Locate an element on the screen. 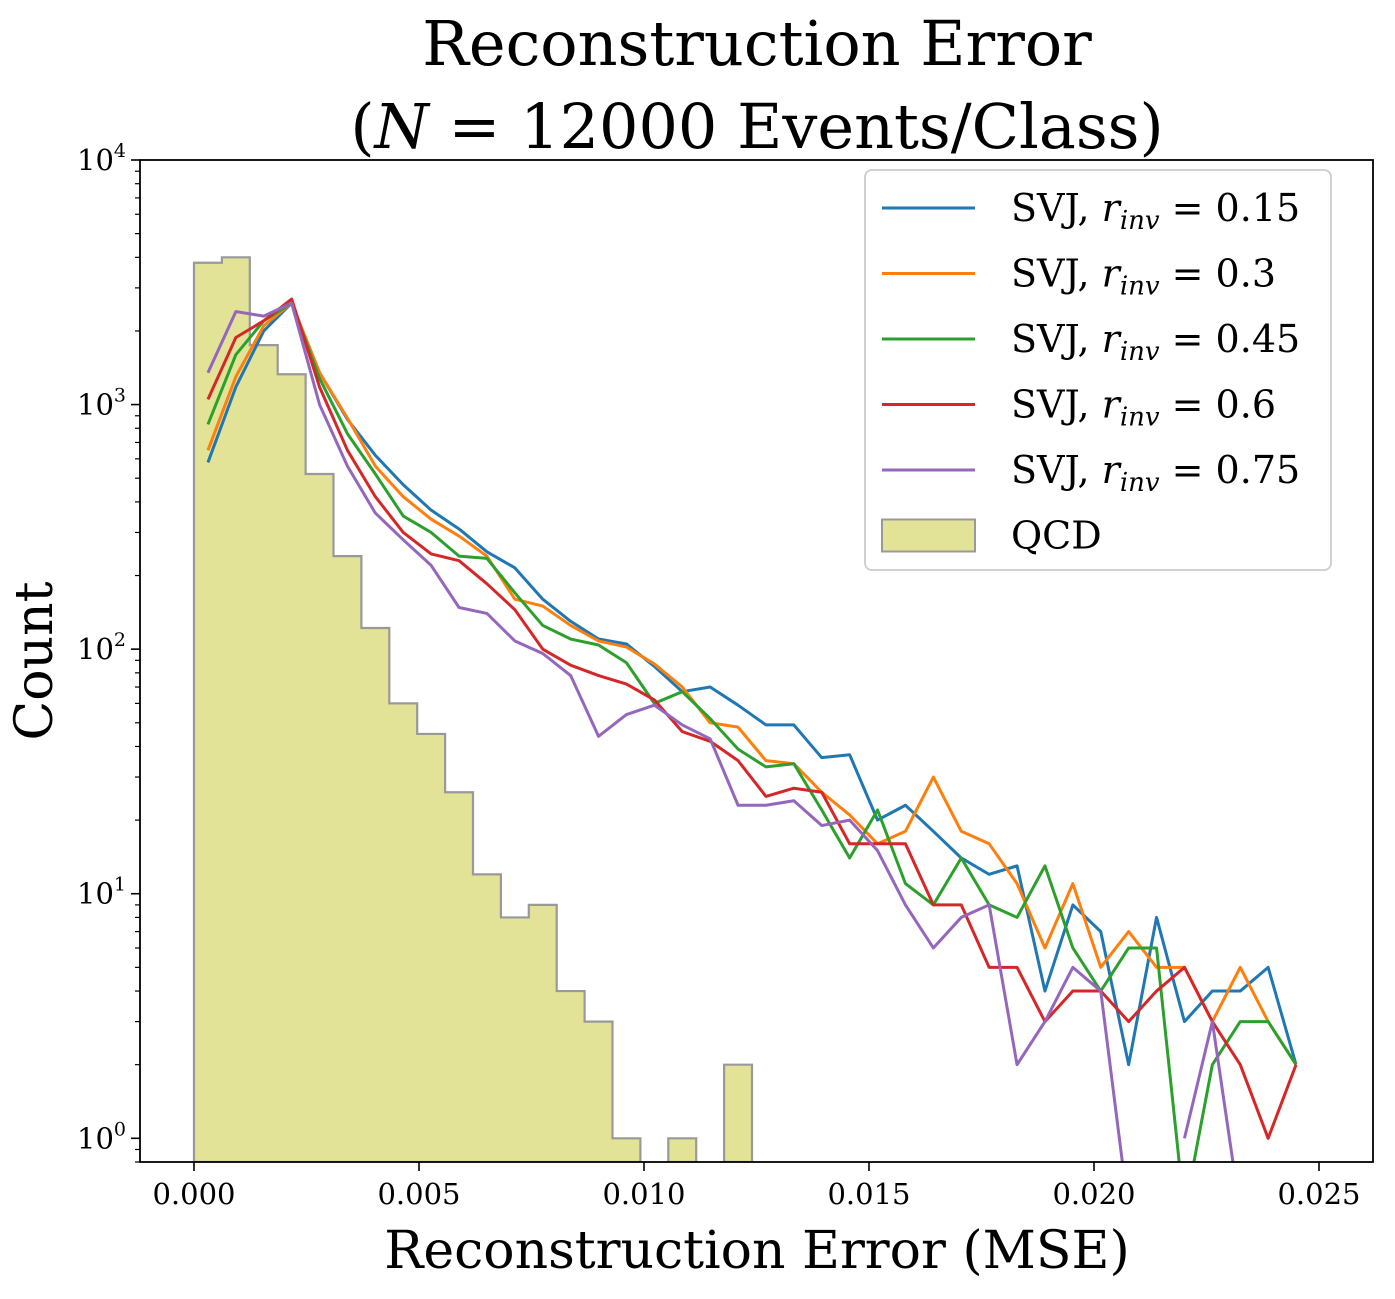 The width and height of the screenshot is (1395, 1299). y-tick-label: 10⁰ is located at coordinates (101, 1136).